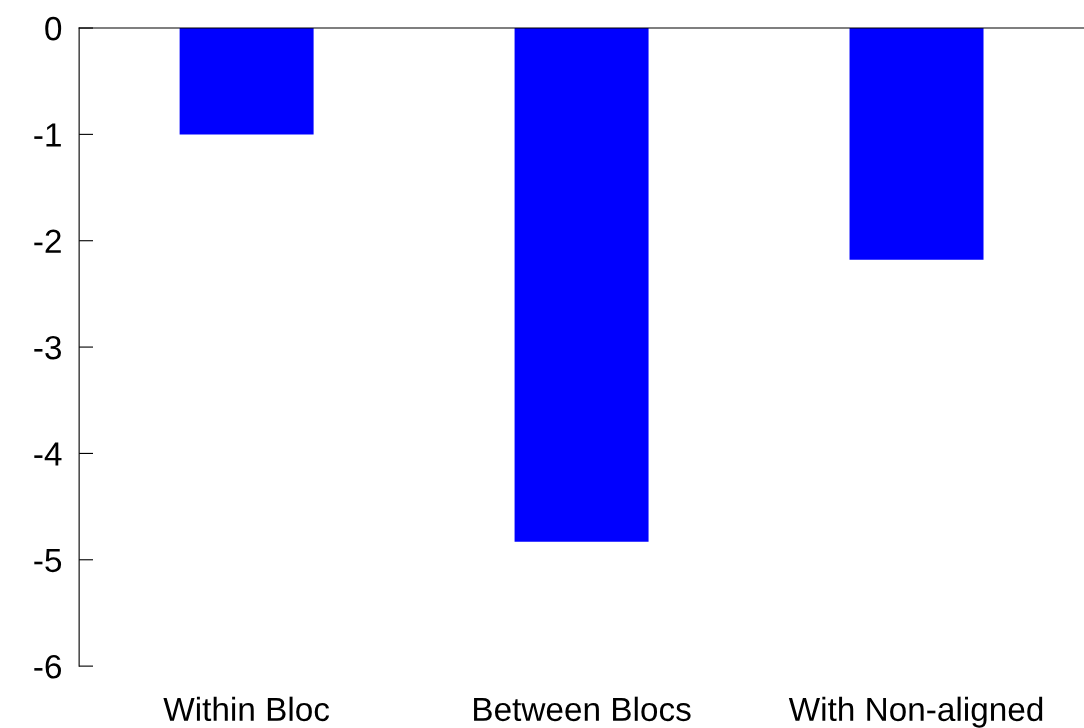 This screenshot has width=1084, height=728. What do you see at coordinates (47, 666) in the screenshot?
I see `y-tick-label: -6` at bounding box center [47, 666].